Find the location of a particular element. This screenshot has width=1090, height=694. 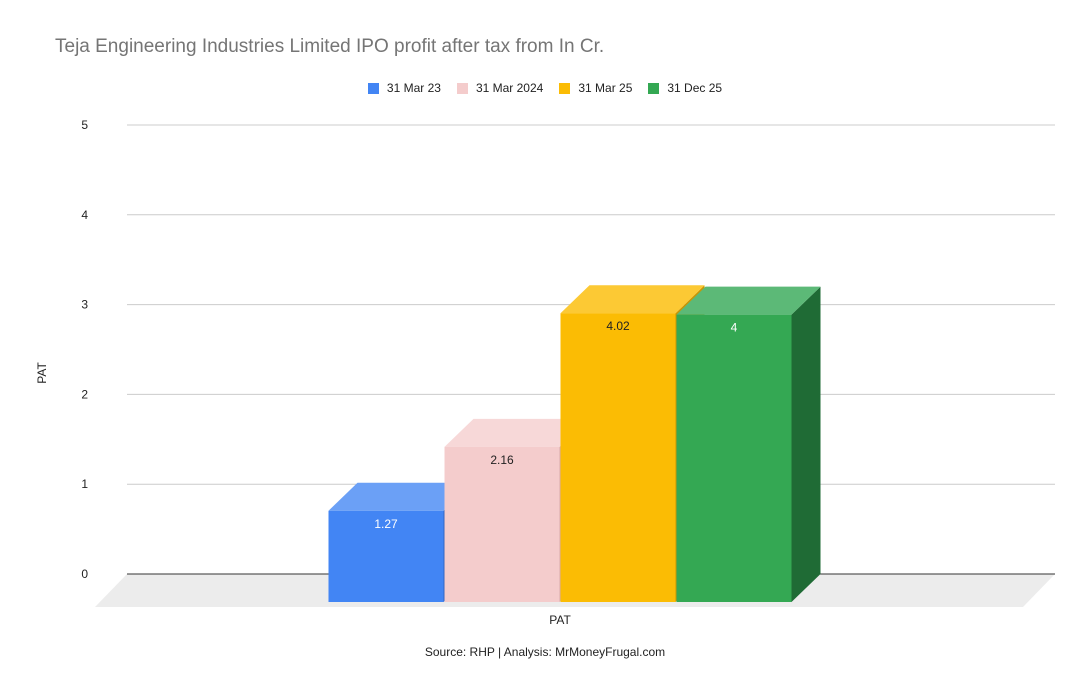

legend-label: 31 Dec 25 is located at coordinates (695, 88).